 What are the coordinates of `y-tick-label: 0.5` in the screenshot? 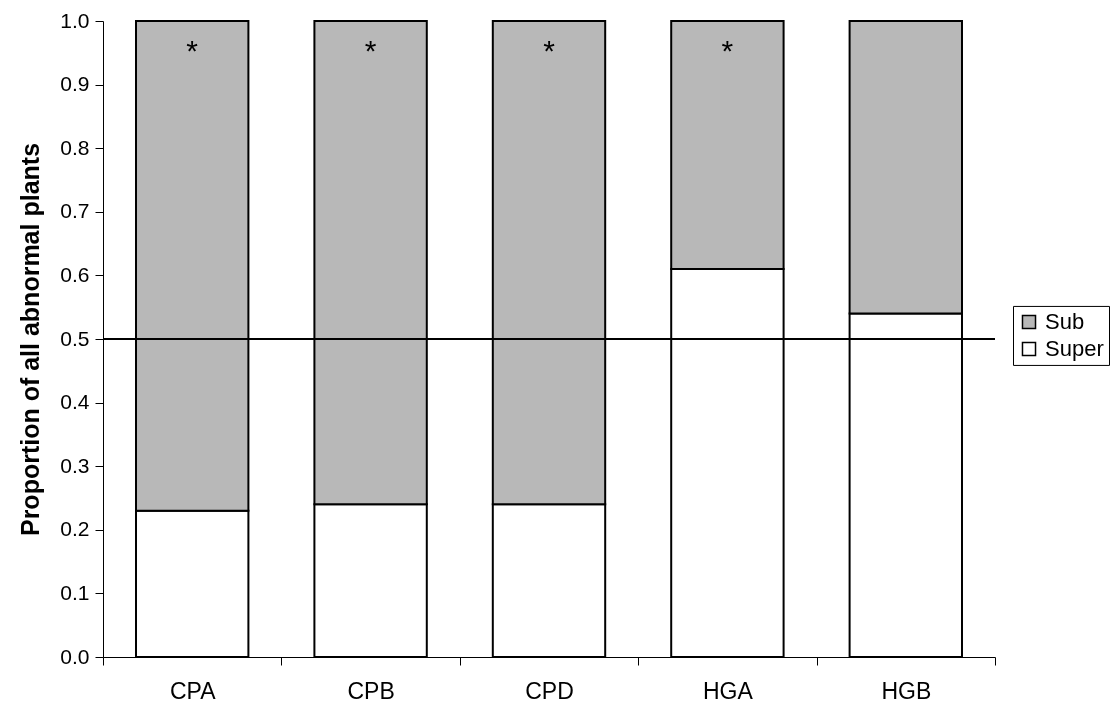 It's located at (75, 338).